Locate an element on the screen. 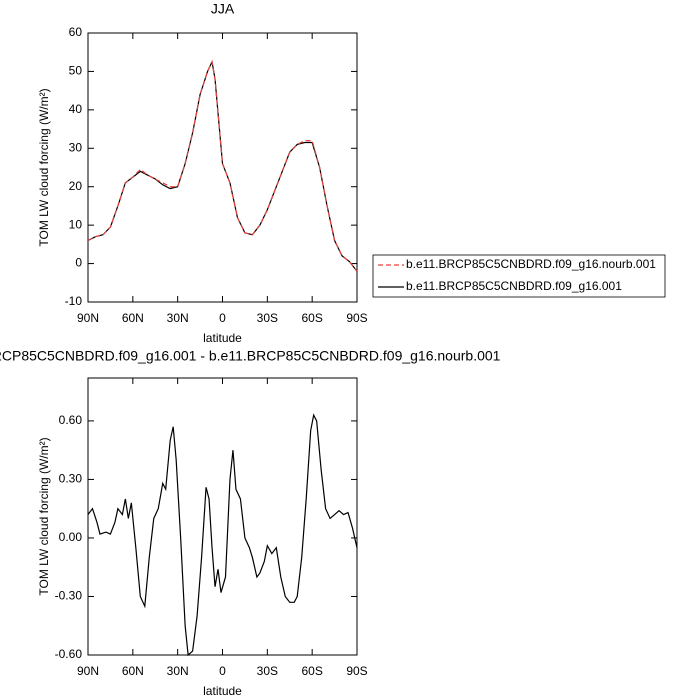 This screenshot has width=700, height=700. y-tick-label: 40 is located at coordinates (76, 109).